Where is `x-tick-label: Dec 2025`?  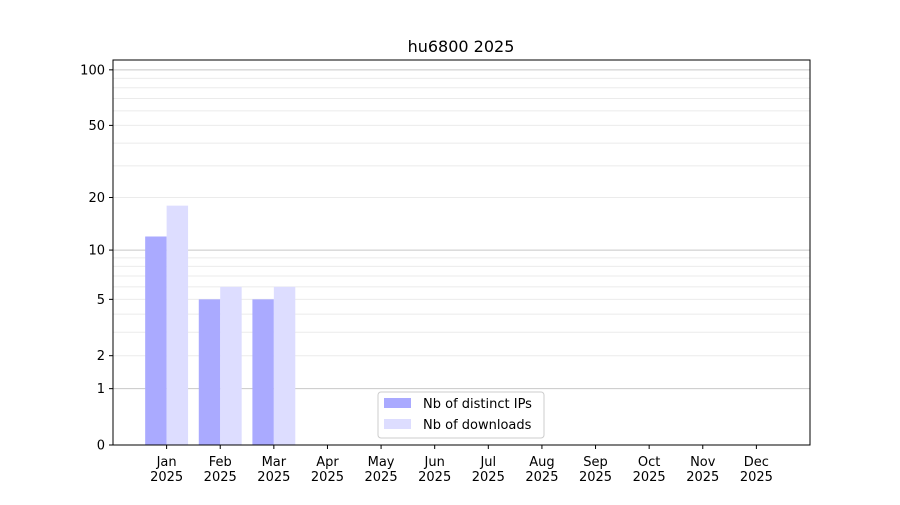
x-tick-label: Dec 2025 is located at coordinates (756, 470).